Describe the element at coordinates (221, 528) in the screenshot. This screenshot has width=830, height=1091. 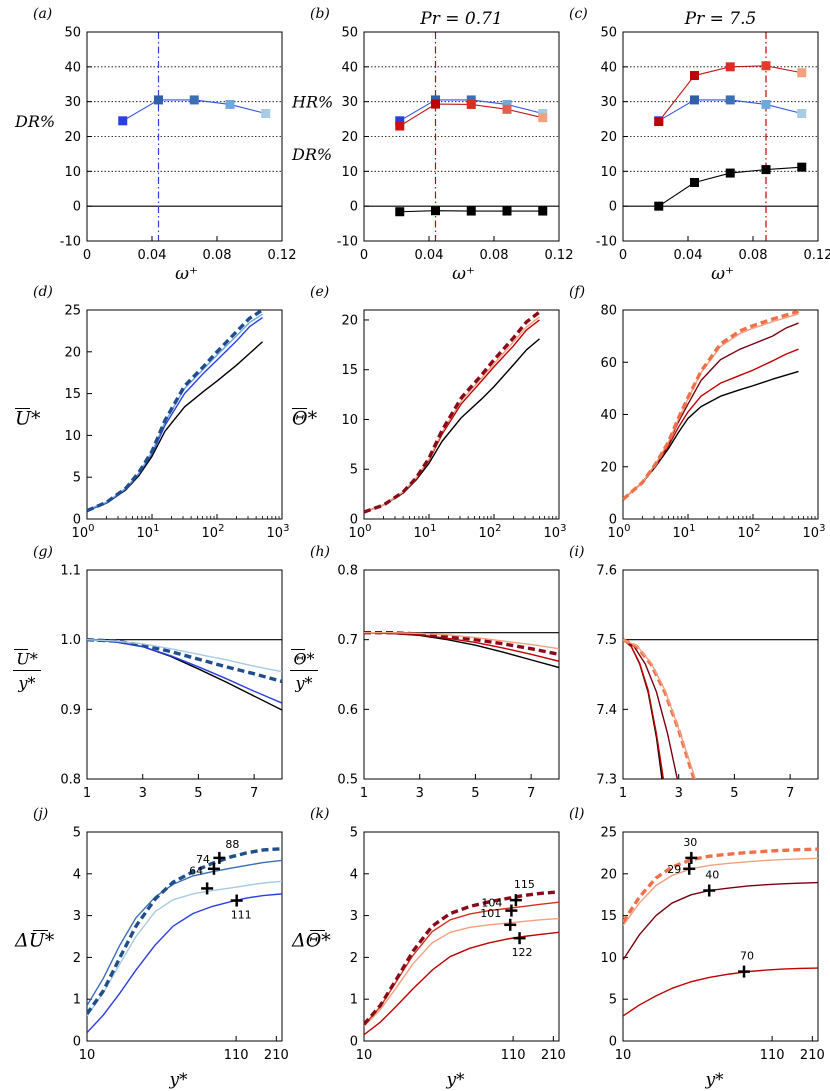
I see `x-tick-exponent: 2` at that location.